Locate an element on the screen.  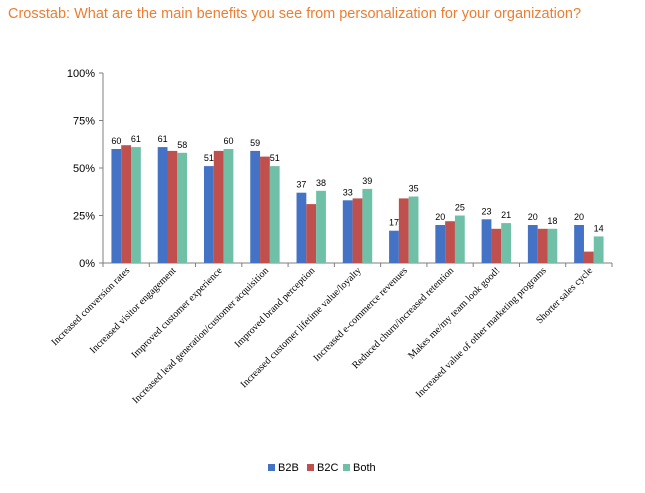
data-label: 58 is located at coordinates (182, 145).